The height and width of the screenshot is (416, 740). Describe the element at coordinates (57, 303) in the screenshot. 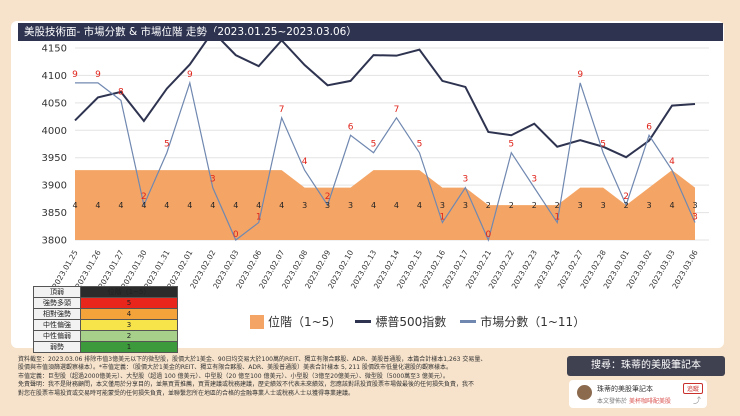

I see `level-legend-label: 強勢多頭` at that location.